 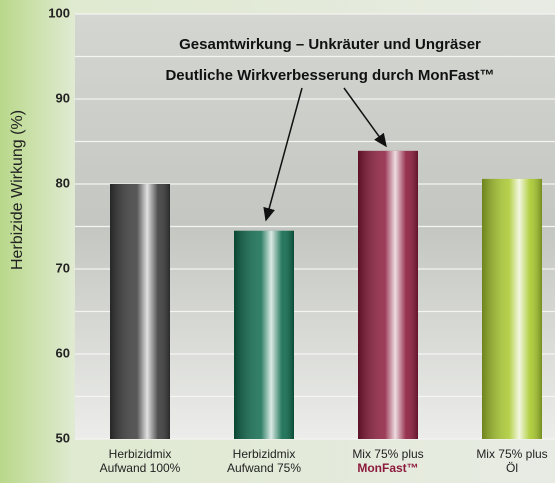 I want to click on chart-title: Gesamtwirkung – Unkräuter und Ungräser, so click(x=330, y=44).